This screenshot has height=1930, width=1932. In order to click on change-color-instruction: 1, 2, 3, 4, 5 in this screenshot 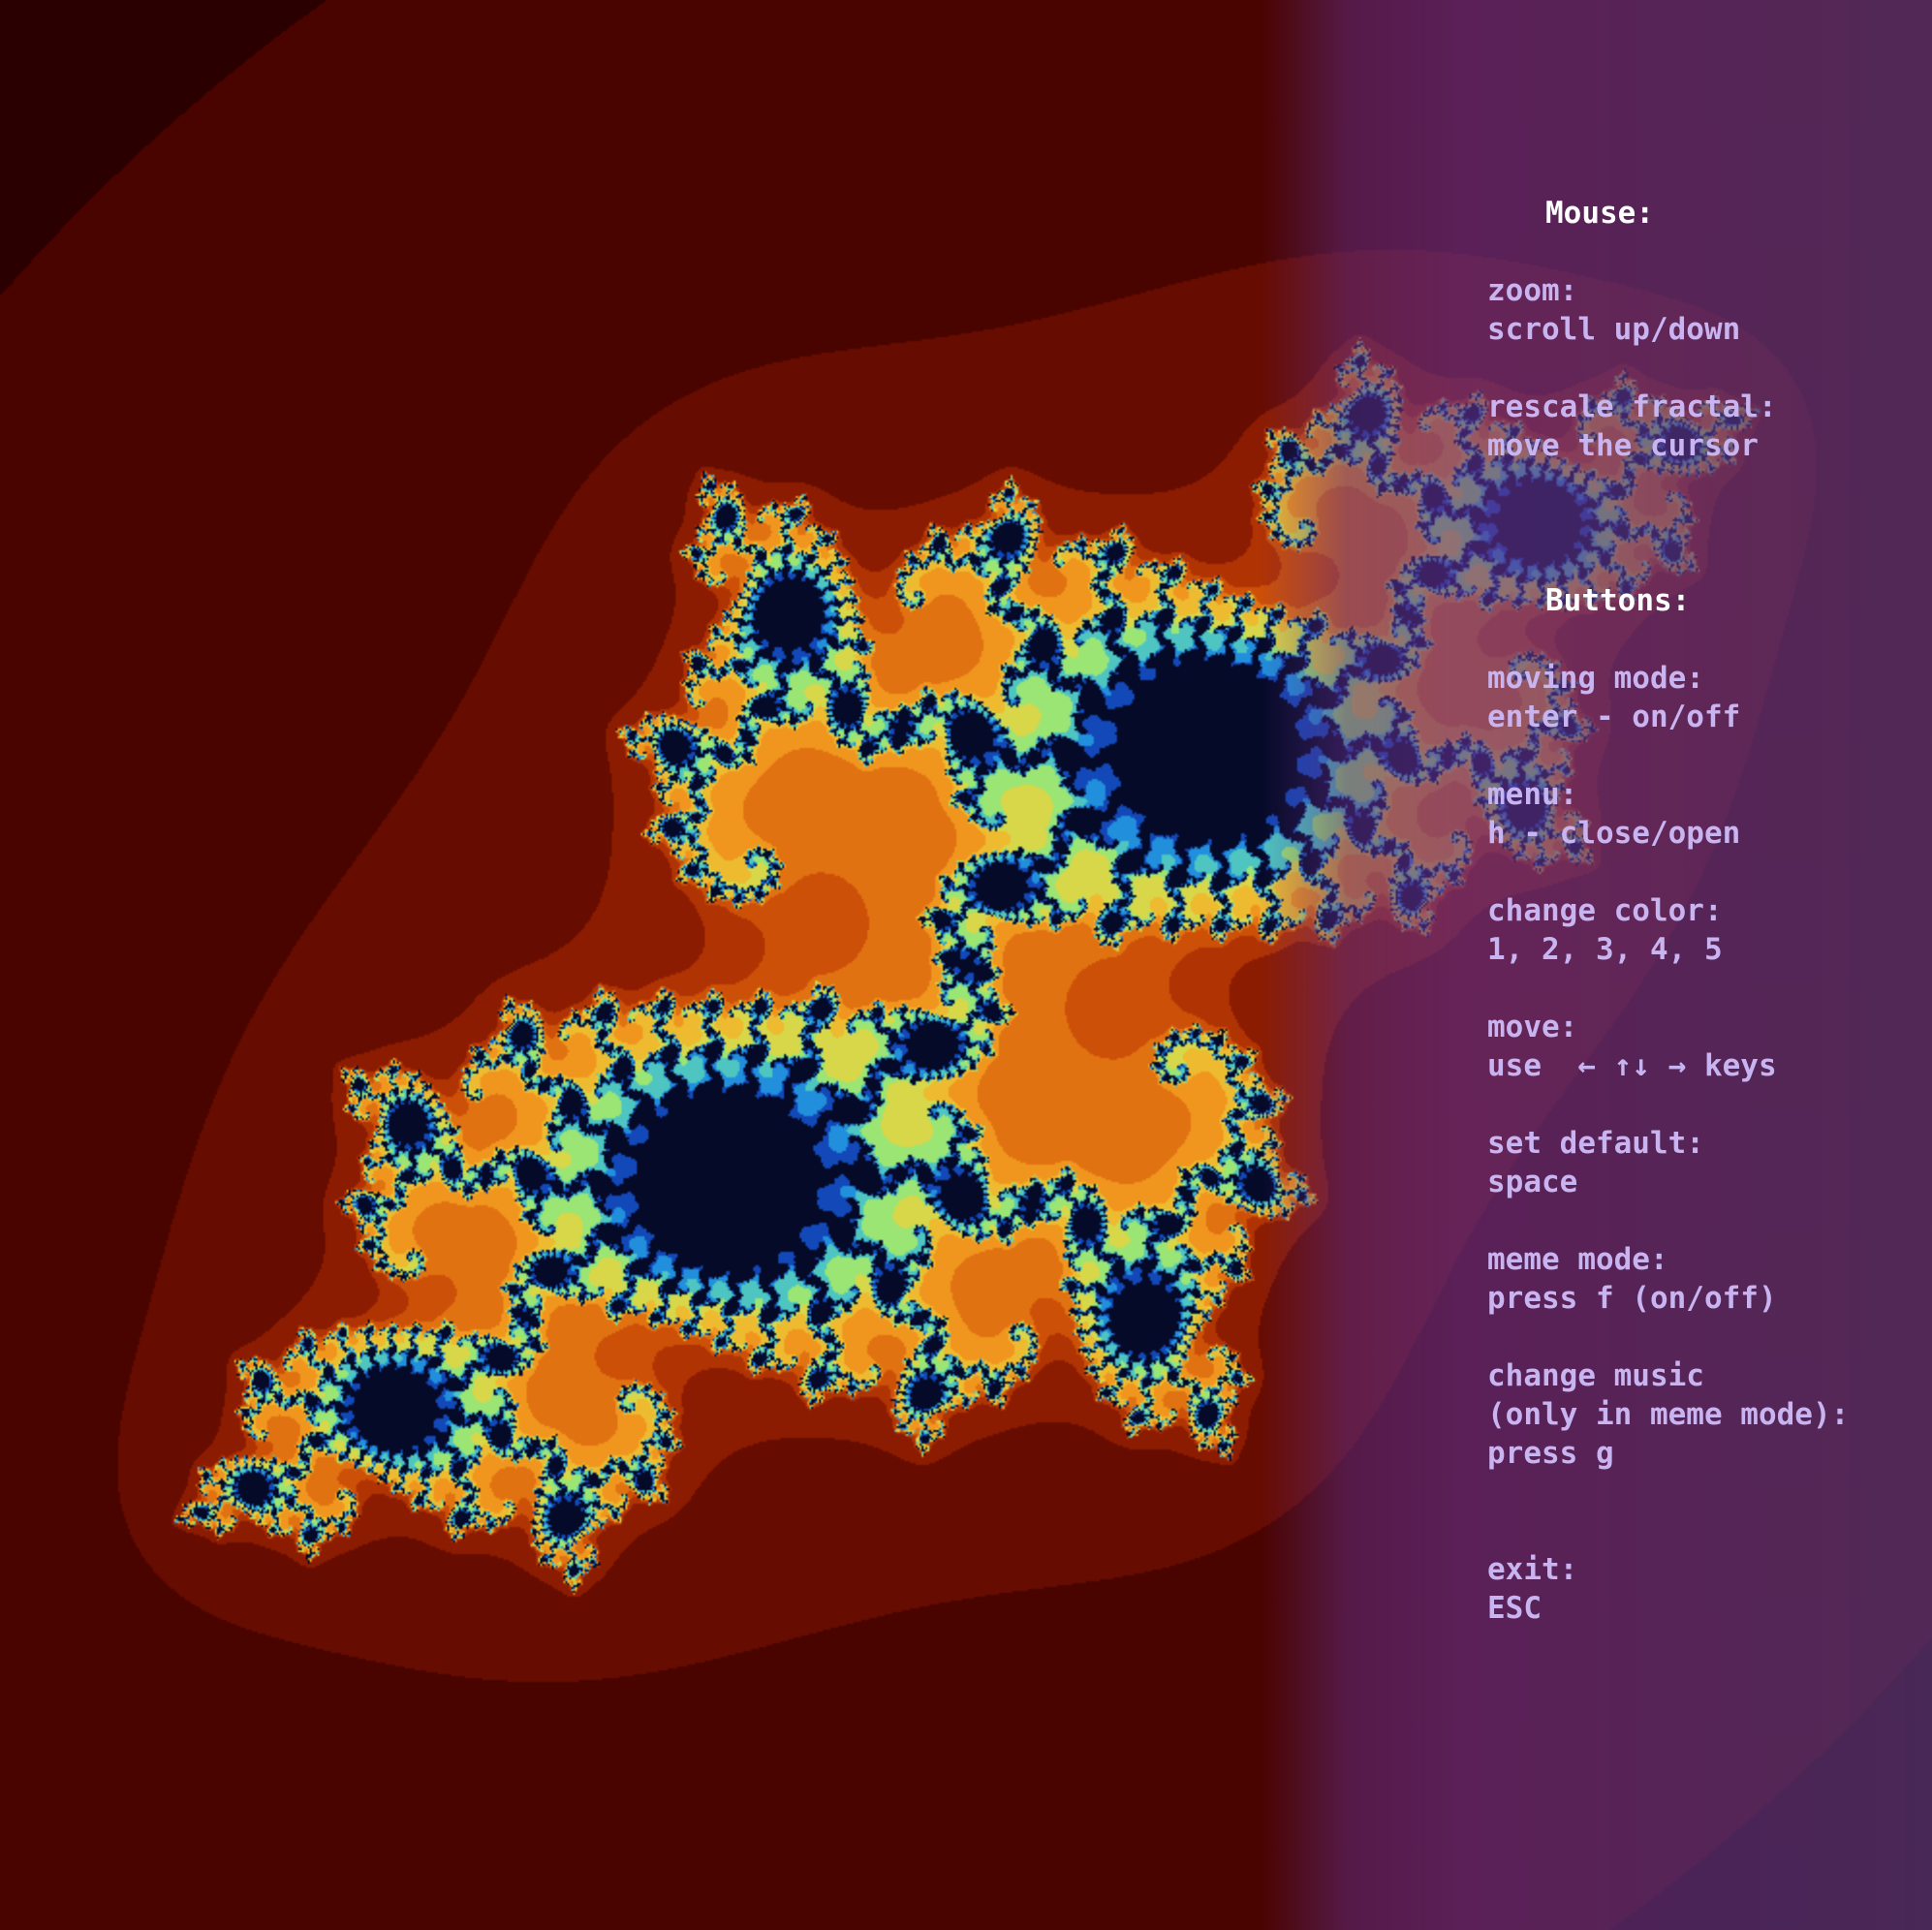, I will do `click(1605, 949)`.